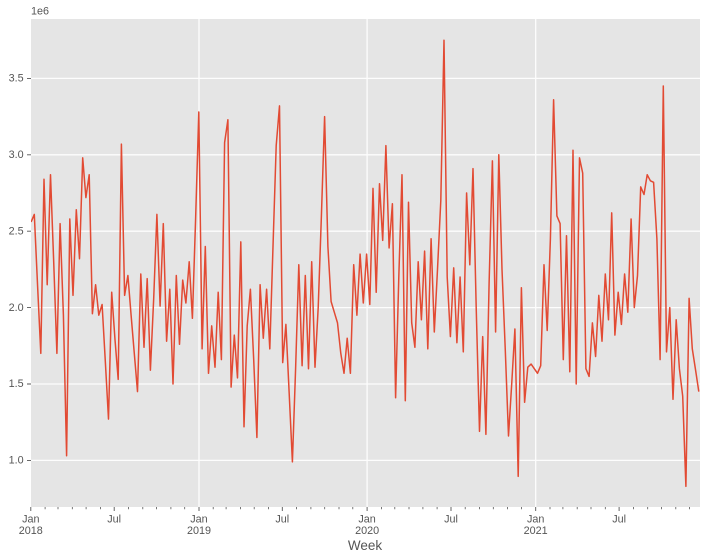  I want to click on svg-text: 2019, so click(199, 531).